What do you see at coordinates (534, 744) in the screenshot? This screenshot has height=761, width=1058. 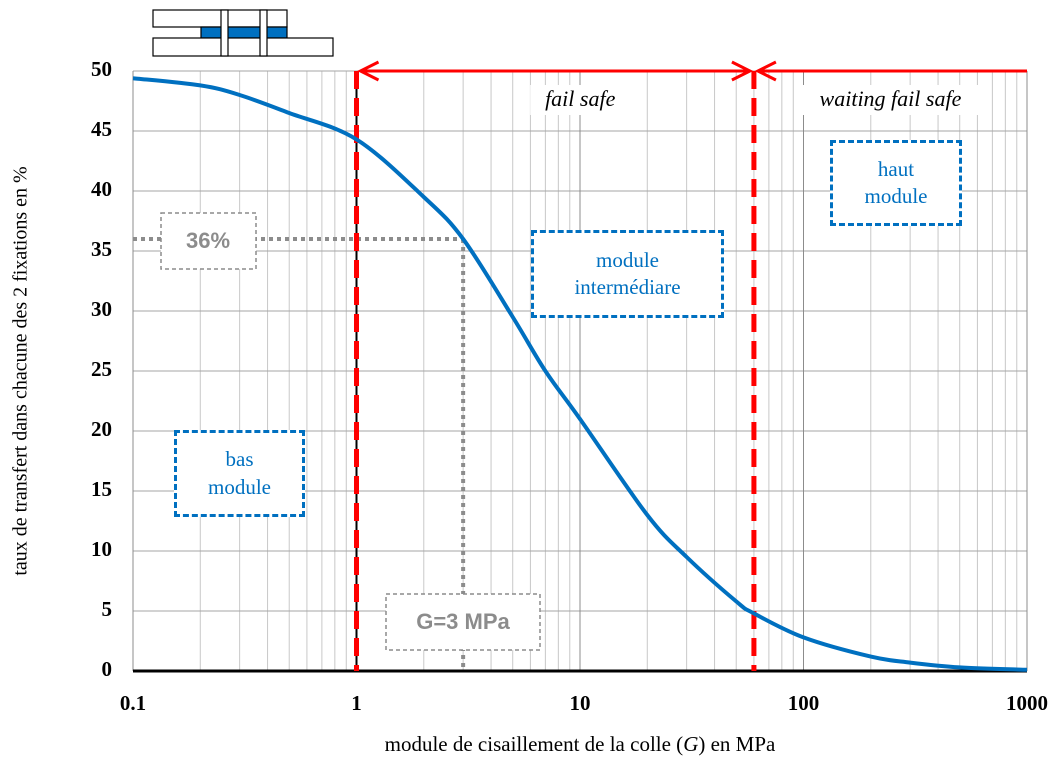 I see `x-axis-label-part: module de cisaillement de la colle (` at bounding box center [534, 744].